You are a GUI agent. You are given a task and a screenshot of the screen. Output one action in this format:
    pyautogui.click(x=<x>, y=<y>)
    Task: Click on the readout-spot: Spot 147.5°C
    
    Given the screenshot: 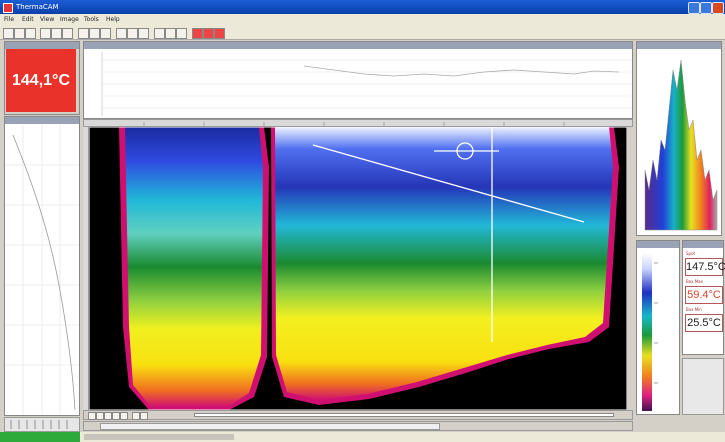 What is the action you would take?
    pyautogui.click(x=704, y=264)
    